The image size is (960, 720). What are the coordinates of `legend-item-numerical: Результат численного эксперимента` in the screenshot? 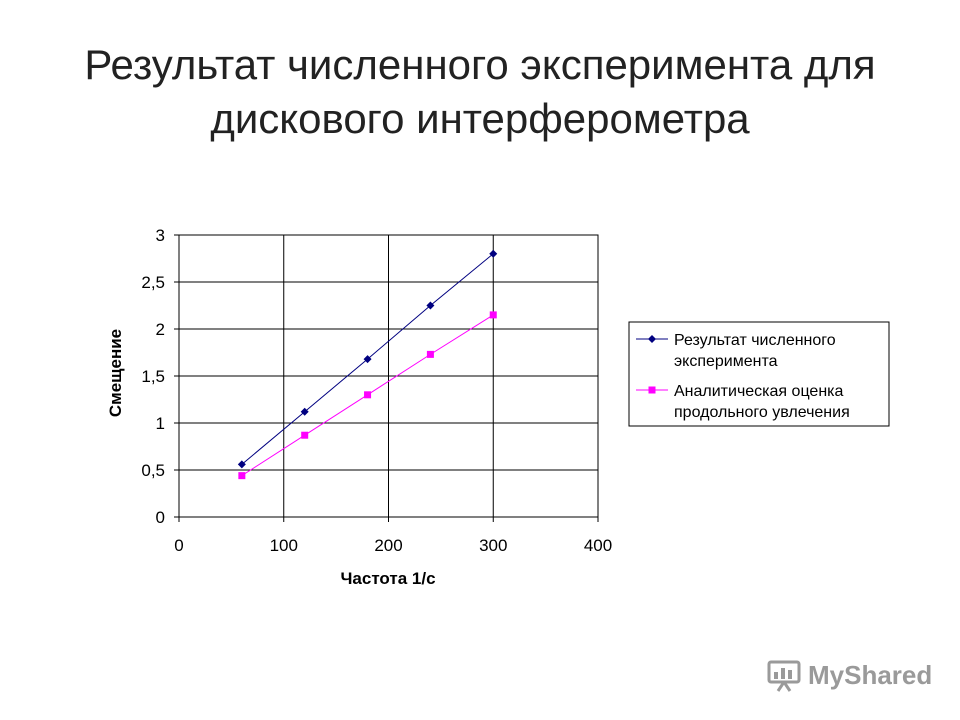 It's located at (736, 351).